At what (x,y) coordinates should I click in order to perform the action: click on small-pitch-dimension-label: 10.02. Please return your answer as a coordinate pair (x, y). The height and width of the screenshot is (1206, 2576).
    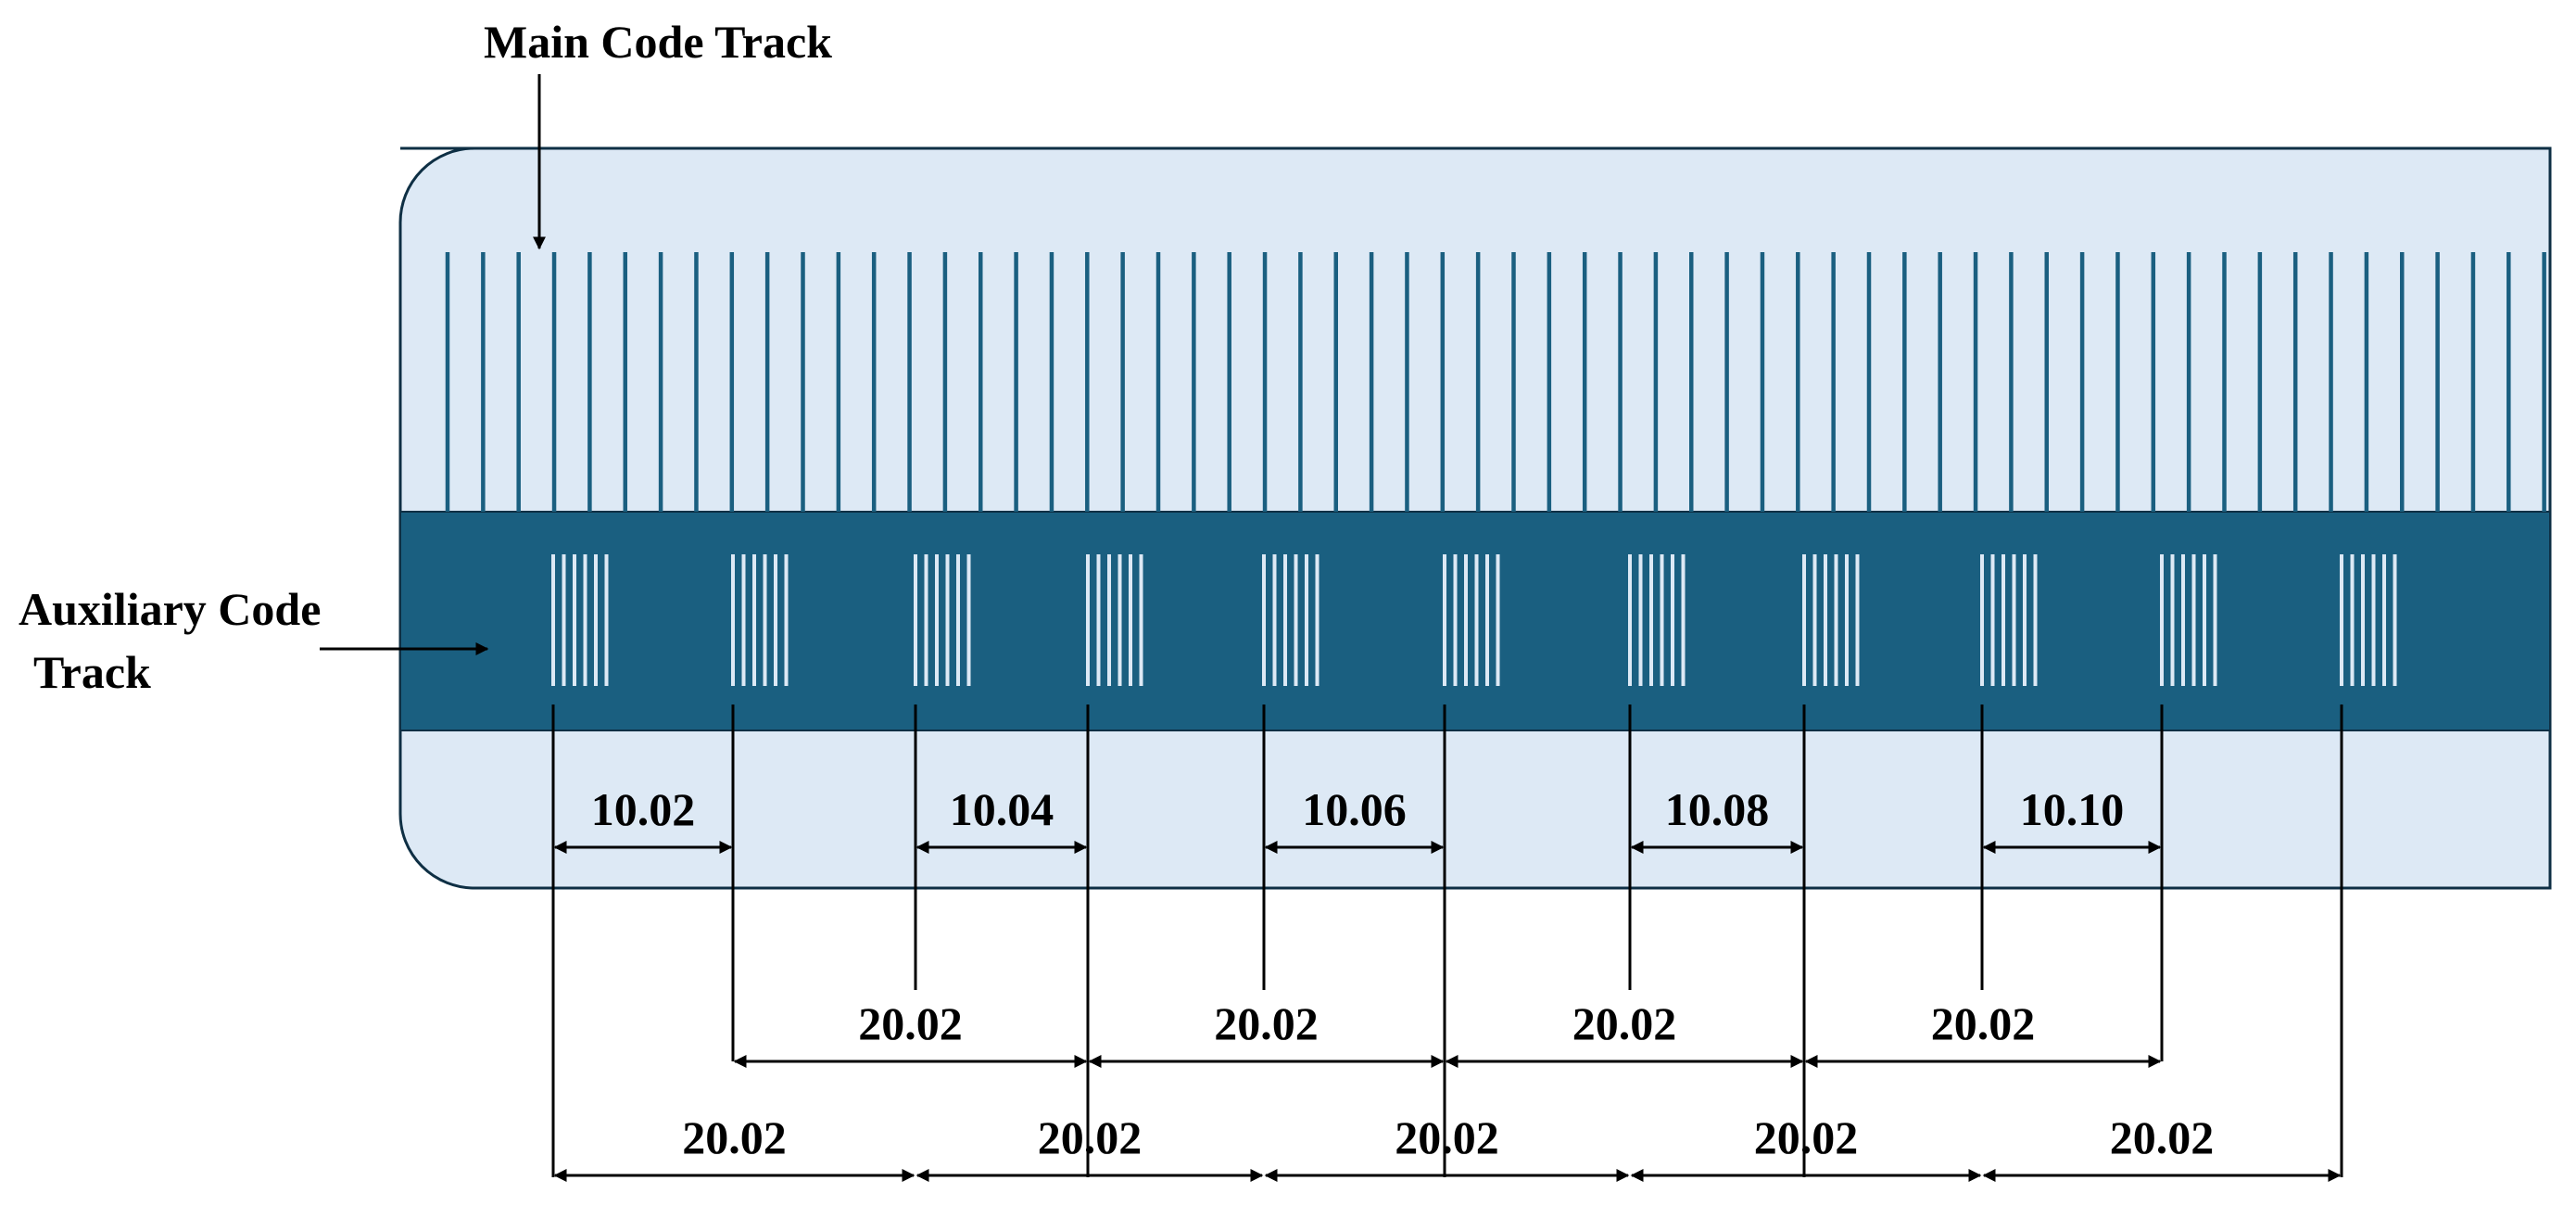
    Looking at the image, I should click on (643, 809).